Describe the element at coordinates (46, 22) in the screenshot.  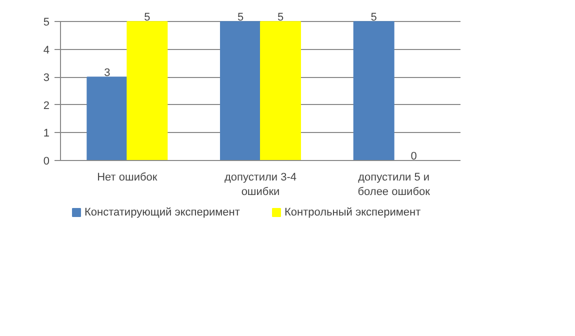
I see `y-tick-label: 5` at that location.